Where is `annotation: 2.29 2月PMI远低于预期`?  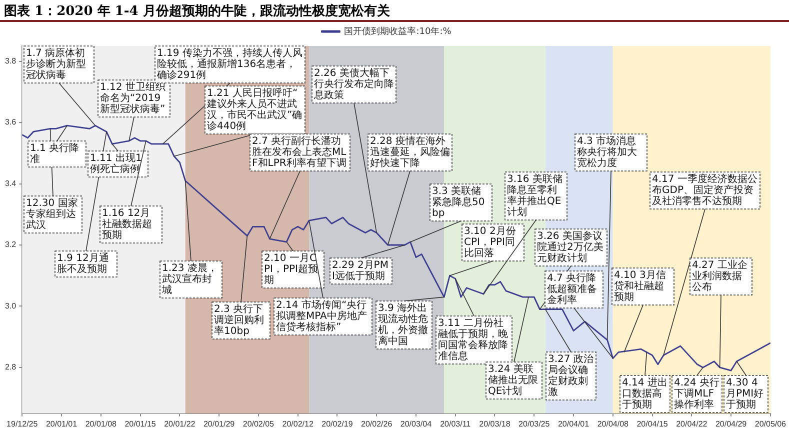 annotation: 2.29 2月PMI远低于预期 is located at coordinates (360, 271).